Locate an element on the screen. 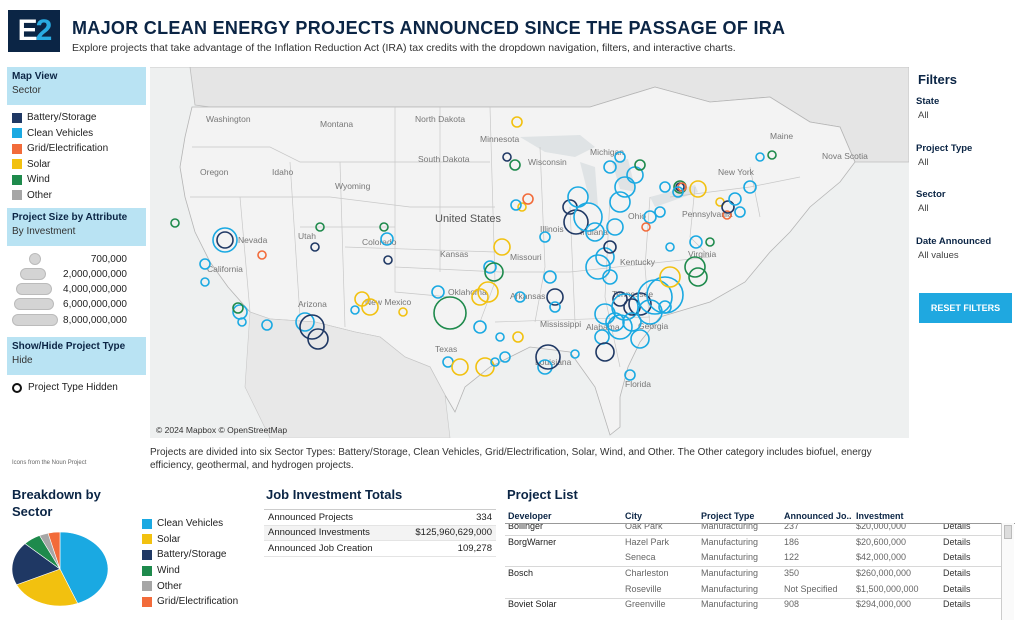 This screenshot has height=620, width=1023. column-header-jobs: Announced Jo.. is located at coordinates (818, 516).